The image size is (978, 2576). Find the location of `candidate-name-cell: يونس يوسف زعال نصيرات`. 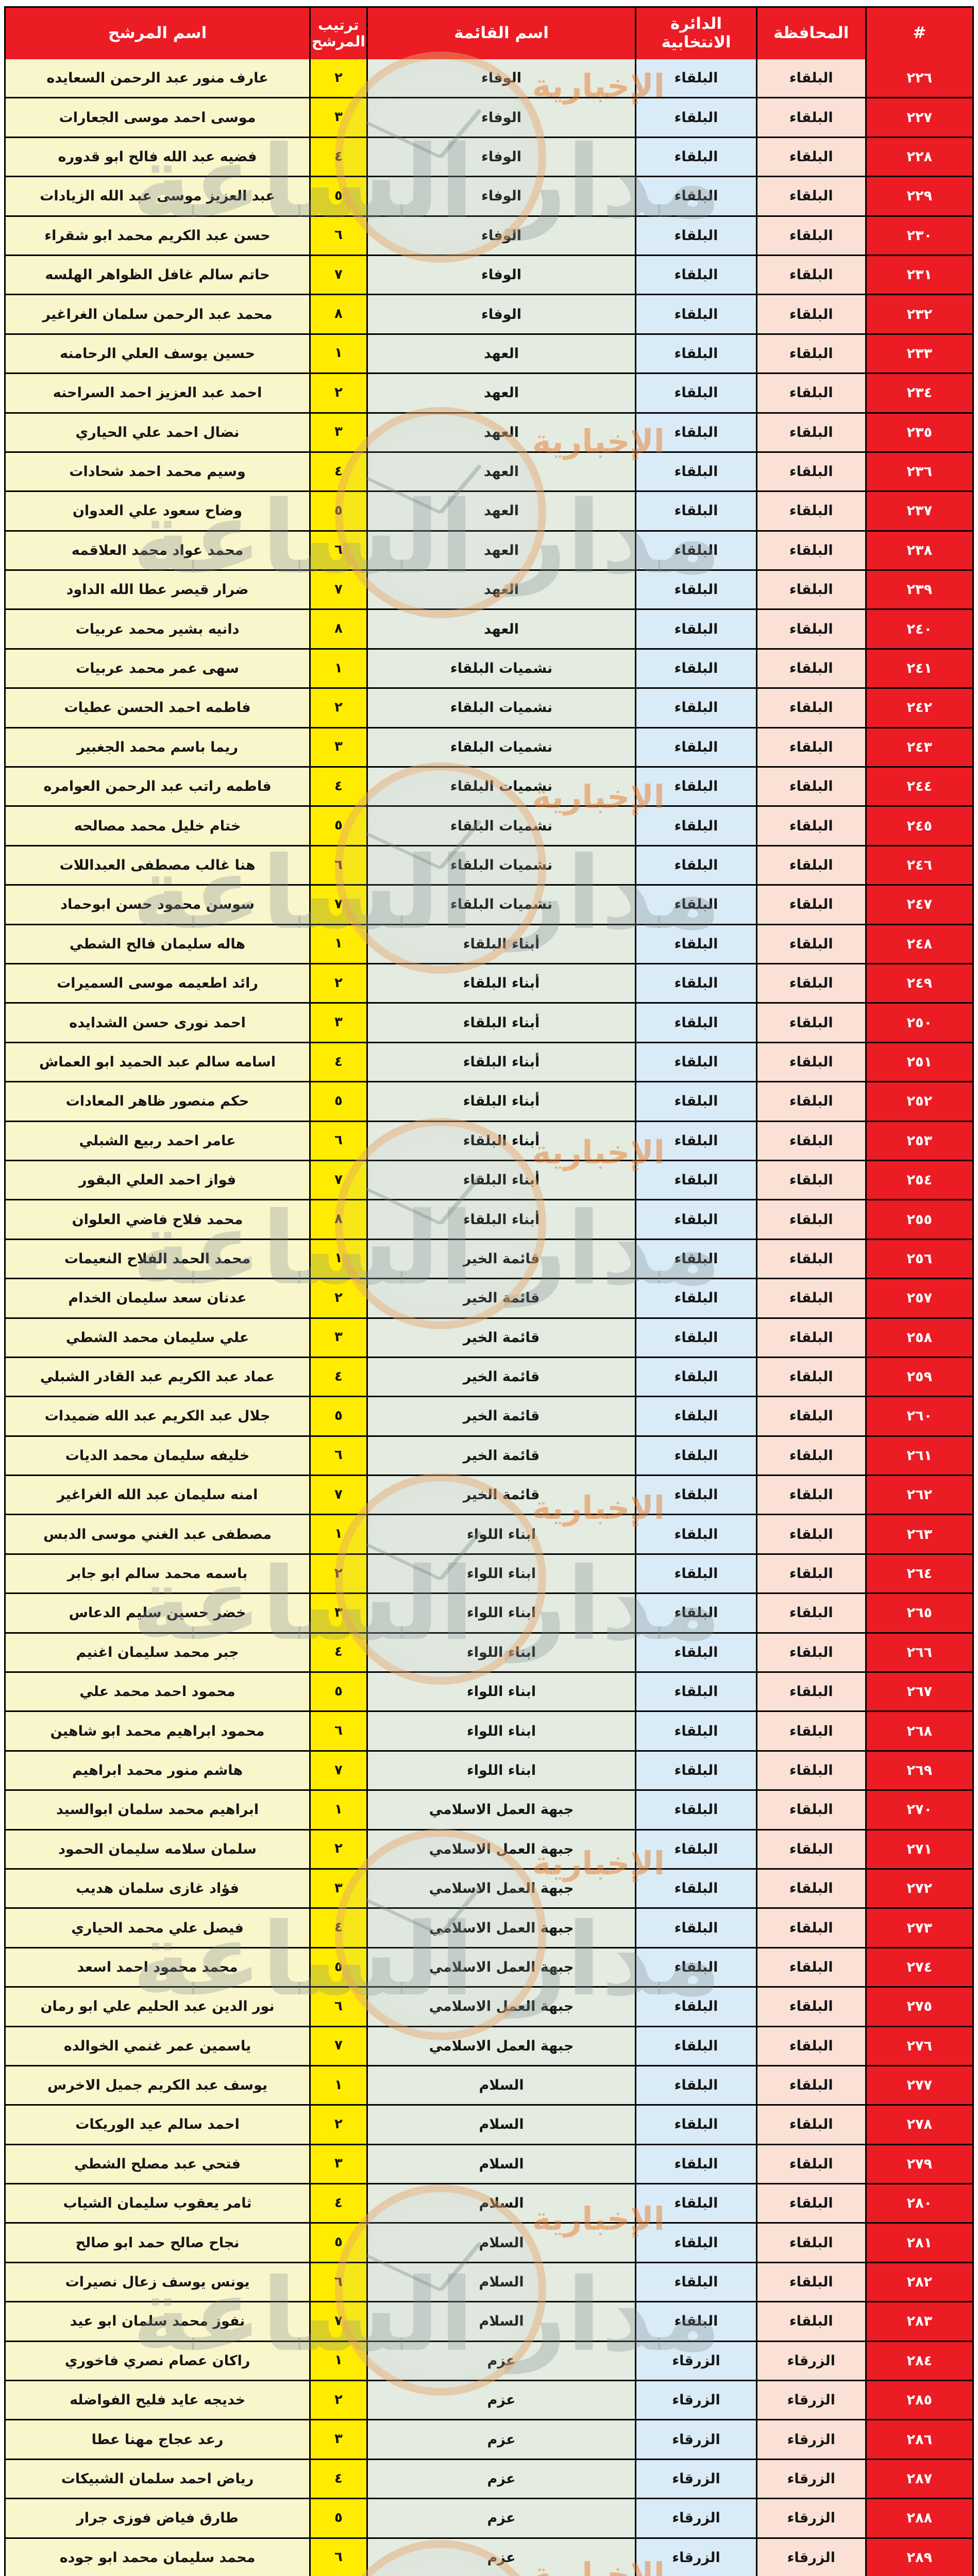

candidate-name-cell: يونس يوسف زعال نصيرات is located at coordinates (158, 2282).